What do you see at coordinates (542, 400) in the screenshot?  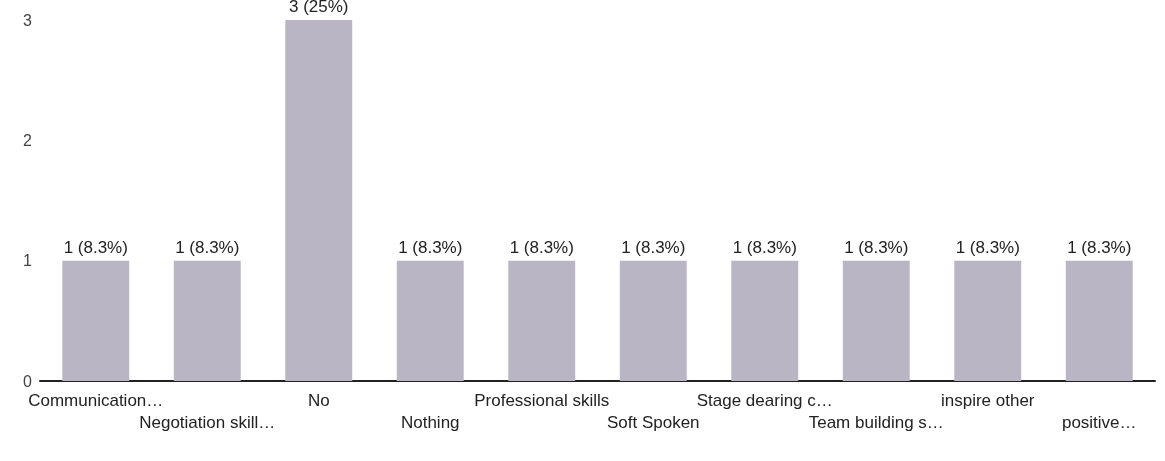 I see `x-tick-label: Professional skills` at bounding box center [542, 400].